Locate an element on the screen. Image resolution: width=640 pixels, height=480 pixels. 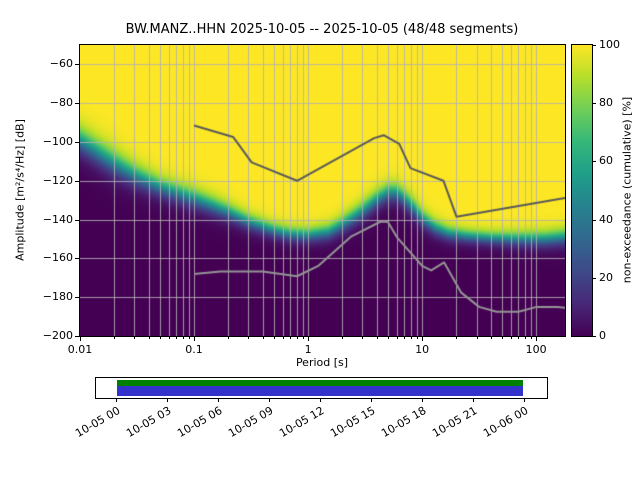
timeline-coverage-bar is located at coordinates (320, 388).